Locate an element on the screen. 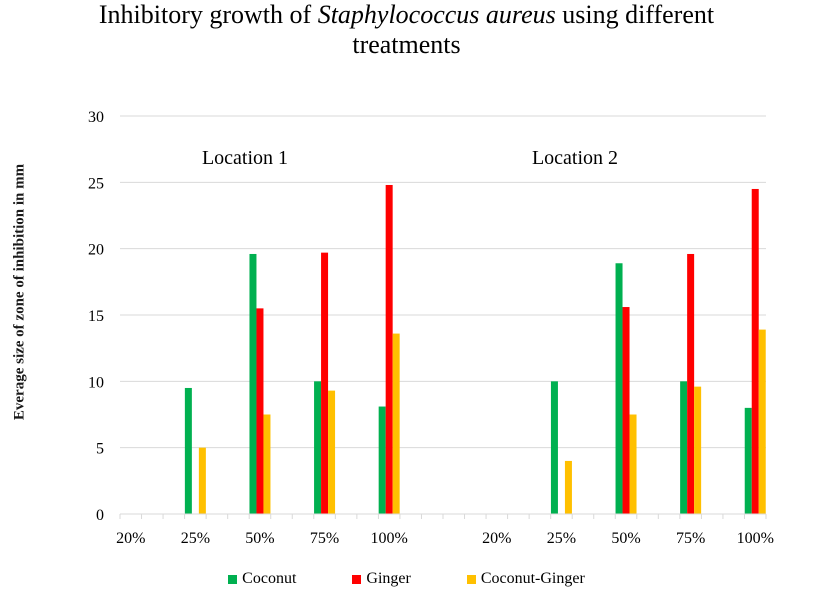 This screenshot has height=593, width=813. legend-item: Coconut-Ginger is located at coordinates (525, 579).